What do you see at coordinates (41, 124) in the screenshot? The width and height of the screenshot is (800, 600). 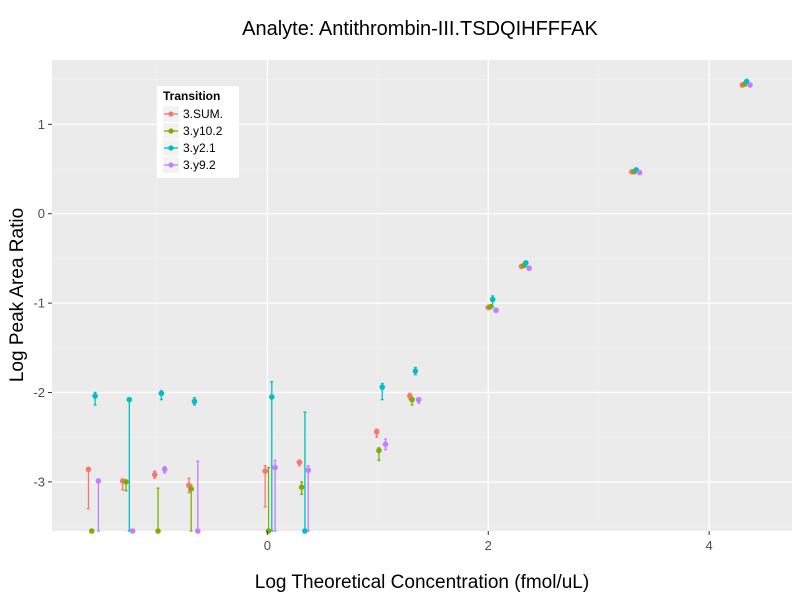 I see `y-tick-label: 1` at bounding box center [41, 124].